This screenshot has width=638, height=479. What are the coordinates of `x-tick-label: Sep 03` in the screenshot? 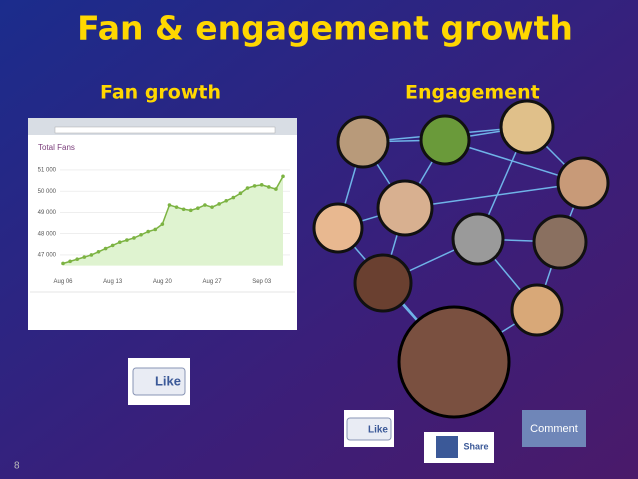 It's located at (262, 282).